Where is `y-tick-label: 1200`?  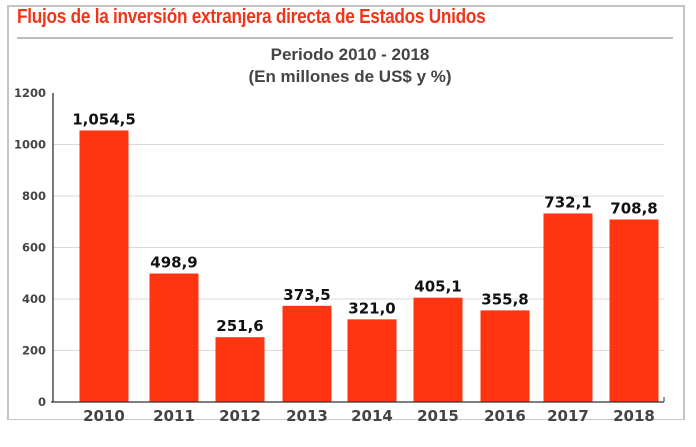
y-tick-label: 1200 is located at coordinates (30, 93).